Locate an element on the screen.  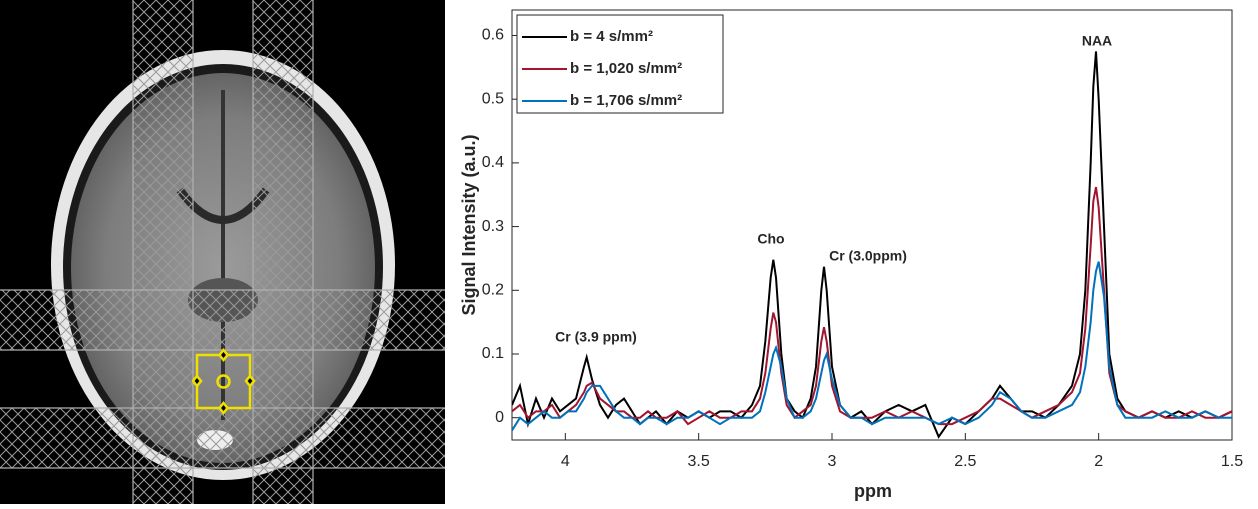
legend-box is located at coordinates (620, 64).